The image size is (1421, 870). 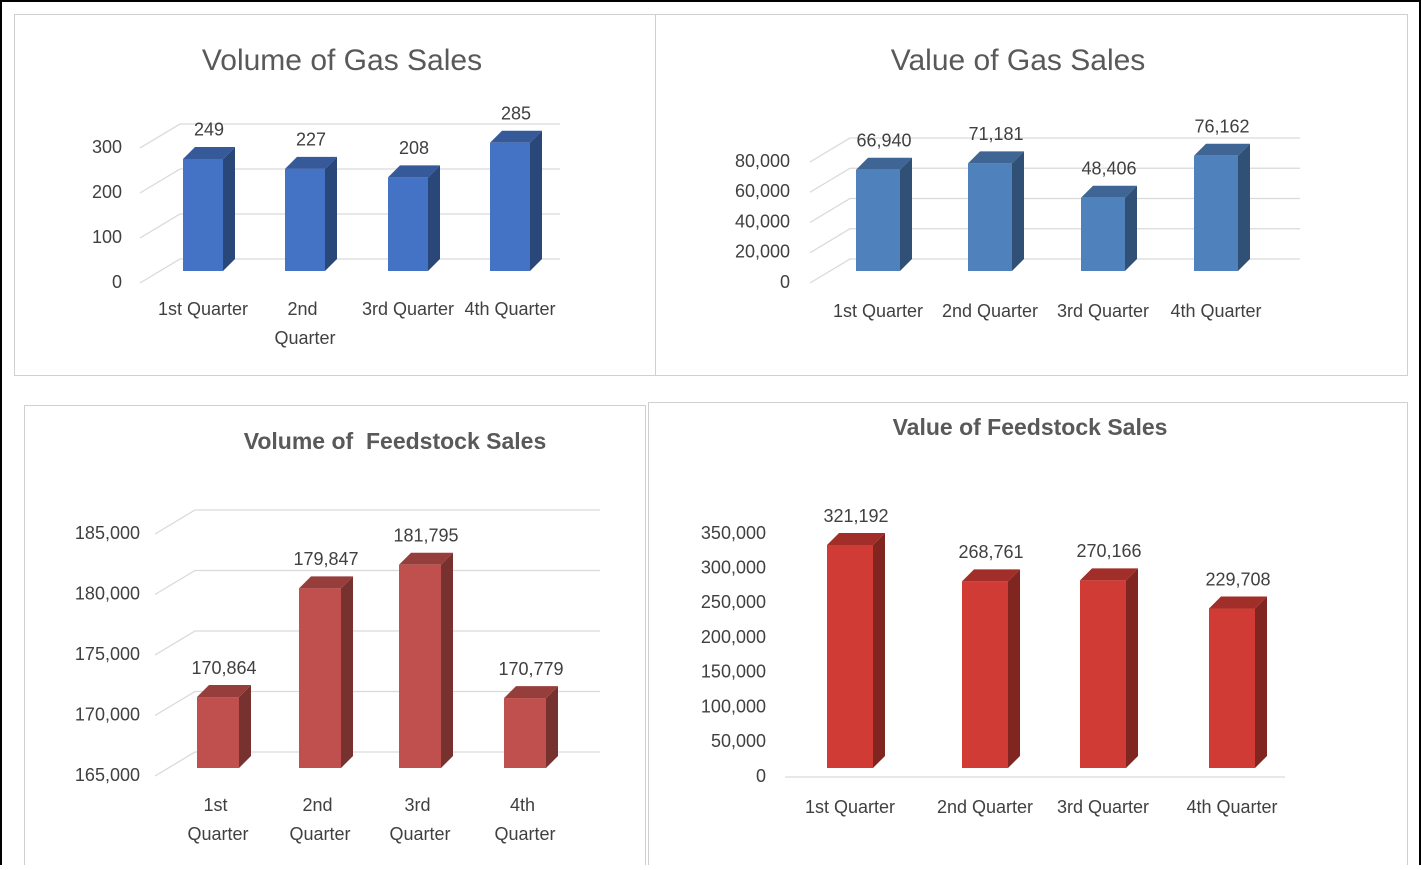 What do you see at coordinates (855, 516) in the screenshot?
I see `data-label: 321,192` at bounding box center [855, 516].